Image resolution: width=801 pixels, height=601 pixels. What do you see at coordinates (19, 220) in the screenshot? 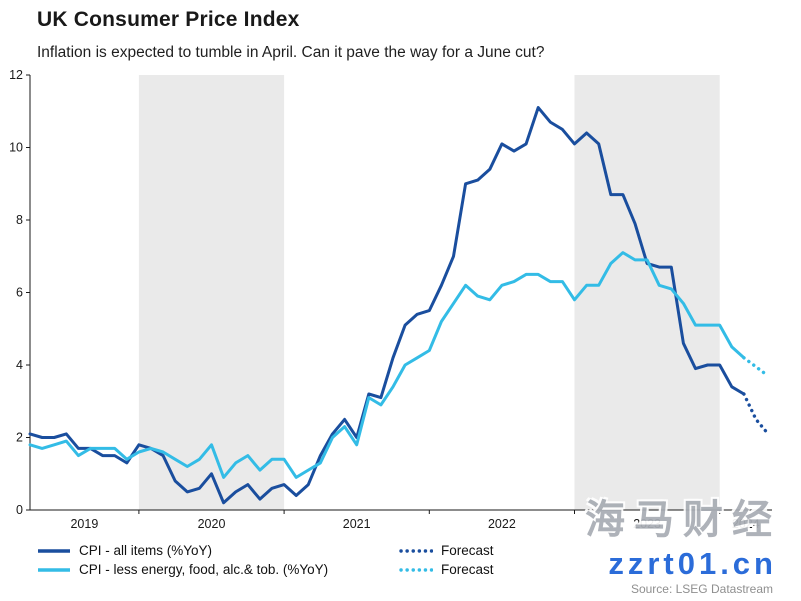
I see `y-tick-label: 8` at bounding box center [19, 220].